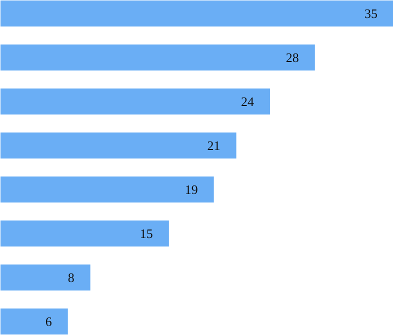 This screenshot has height=335, width=393. What do you see at coordinates (48, 321) in the screenshot?
I see `data-label: 6` at bounding box center [48, 321].